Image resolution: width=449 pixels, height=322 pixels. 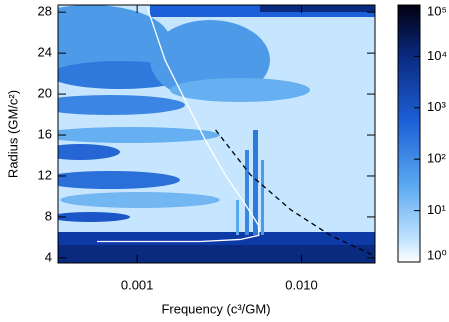 I want to click on y-tick-label: 28, so click(x=45, y=11).